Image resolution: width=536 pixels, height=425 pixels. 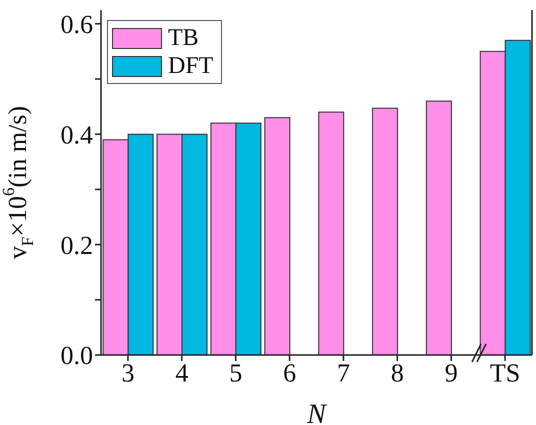 I want to click on x-tick-label: 8, so click(x=397, y=373).